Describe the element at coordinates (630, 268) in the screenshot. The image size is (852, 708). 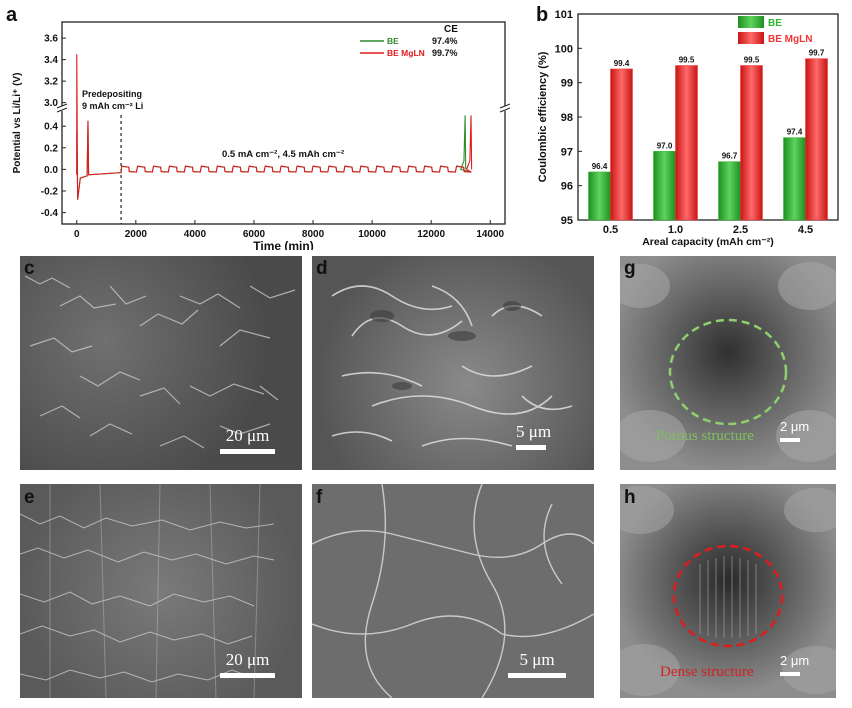
I see `panel-label-g: g` at that location.